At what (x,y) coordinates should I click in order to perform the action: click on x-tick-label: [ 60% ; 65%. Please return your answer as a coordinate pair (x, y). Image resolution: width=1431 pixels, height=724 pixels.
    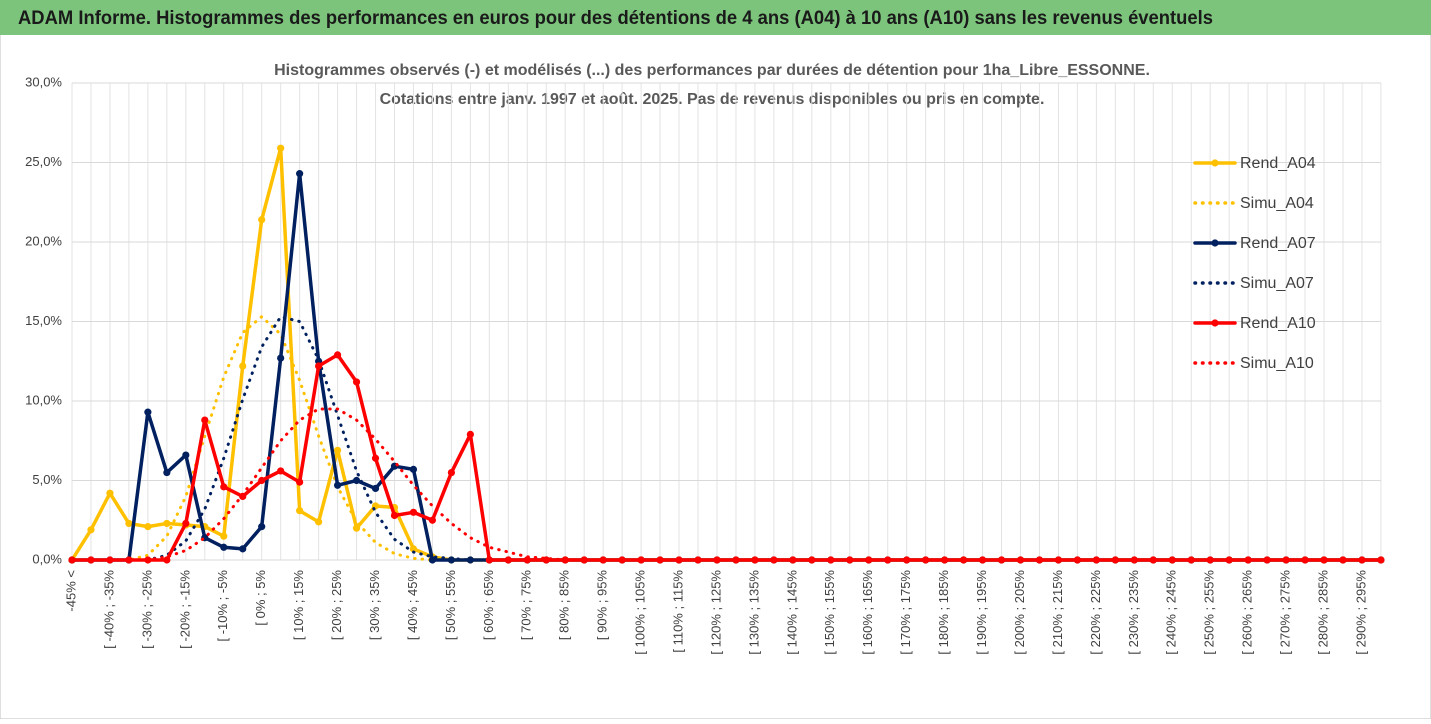
    Looking at the image, I should click on (488, 605).